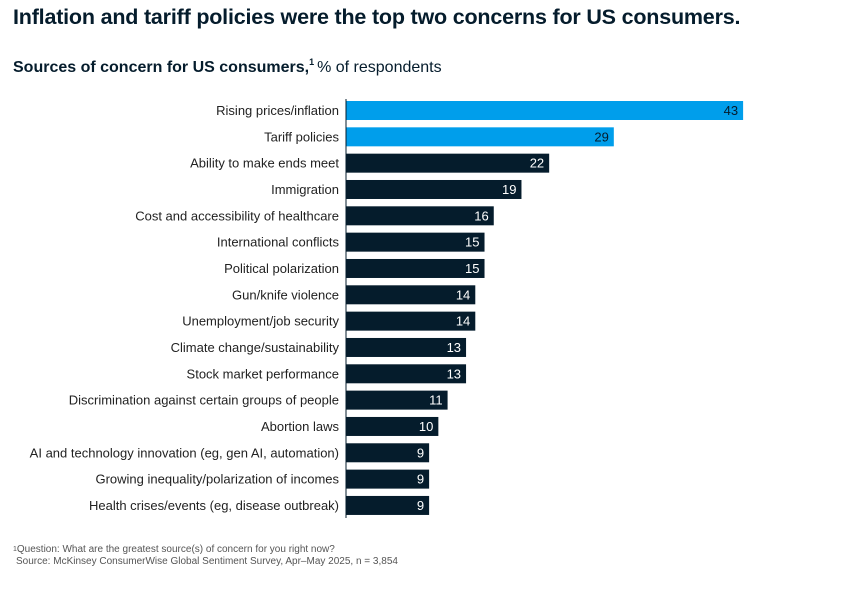 This screenshot has width=844, height=598. What do you see at coordinates (277, 110) in the screenshot?
I see `category-label: Rising prices/inflation` at bounding box center [277, 110].